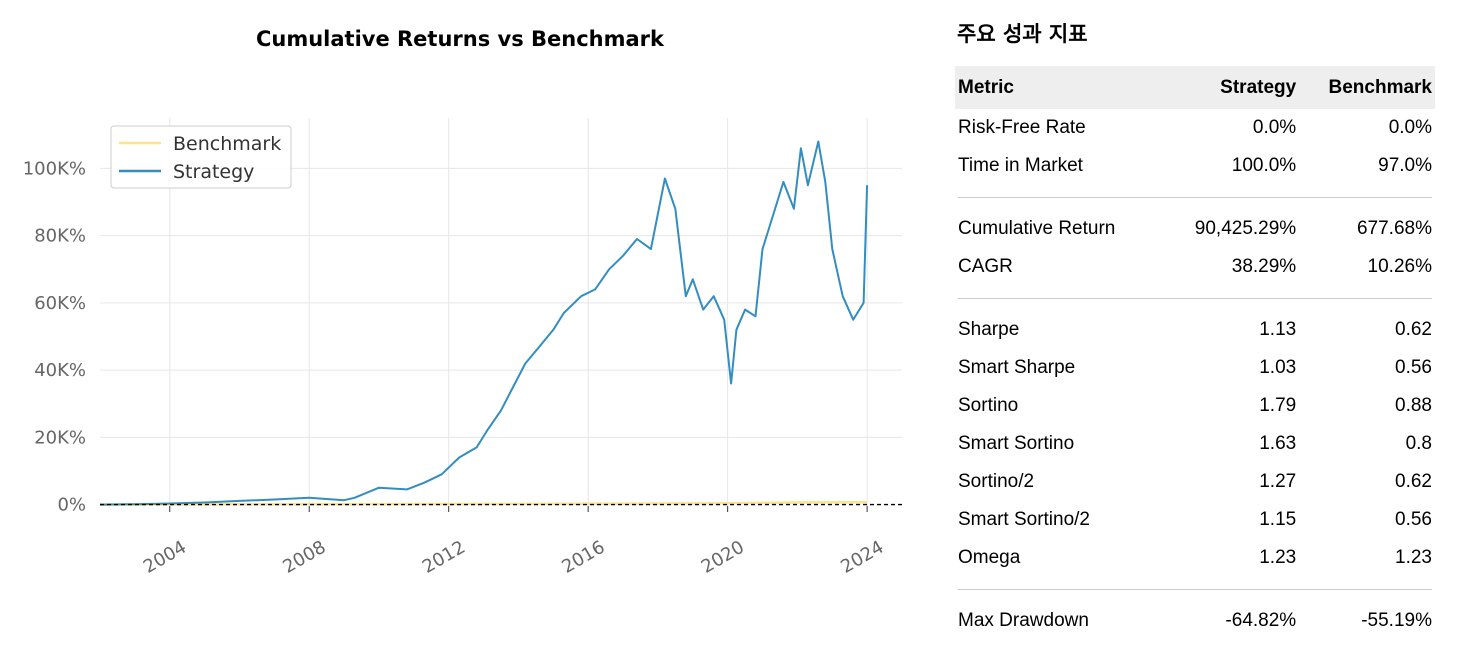 Image resolution: width=1467 pixels, height=646 pixels. What do you see at coordinates (1413, 557) in the screenshot?
I see `benchmark-value-cell: 1.23` at bounding box center [1413, 557].